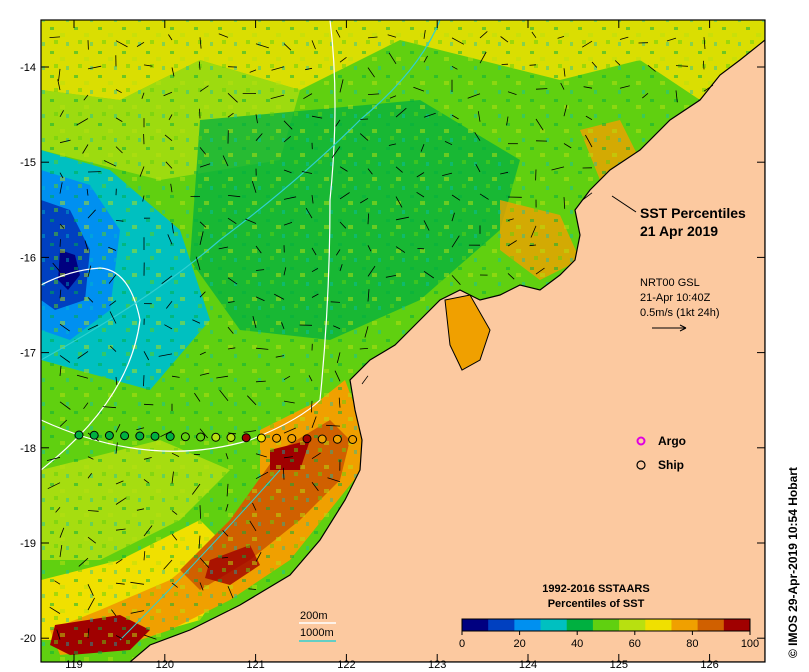 This screenshot has height=672, width=809. What do you see at coordinates (692, 644) in the screenshot?
I see `colorbar-tick-label: 80` at bounding box center [692, 644].